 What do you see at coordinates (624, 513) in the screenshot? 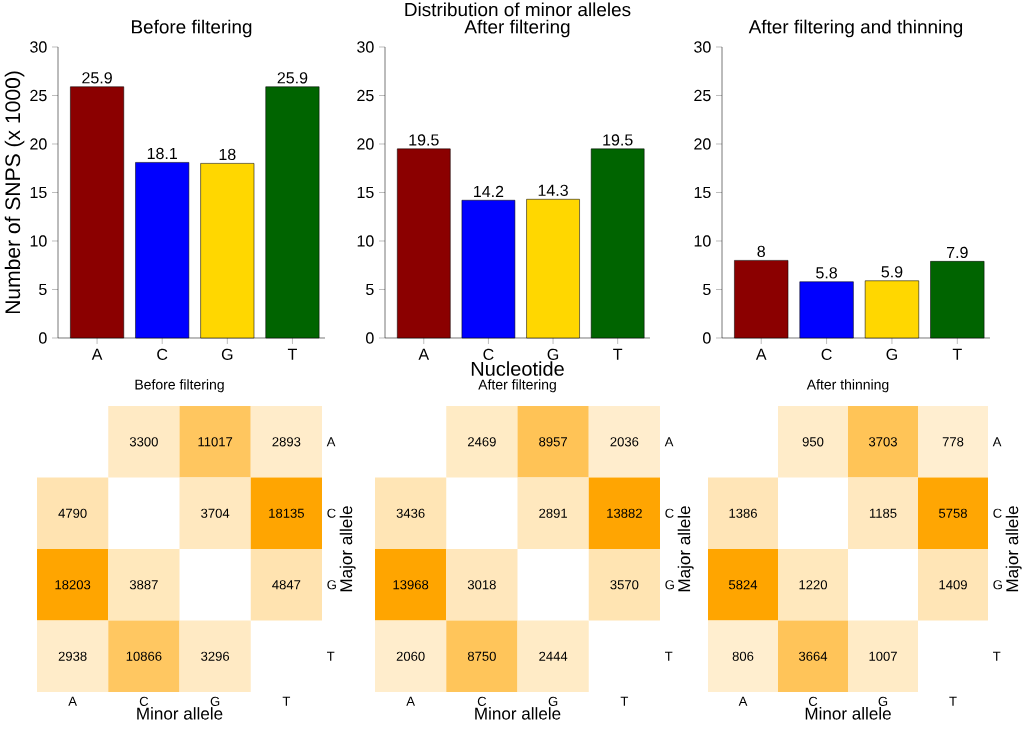
I see `data-label: 13882` at bounding box center [624, 513].